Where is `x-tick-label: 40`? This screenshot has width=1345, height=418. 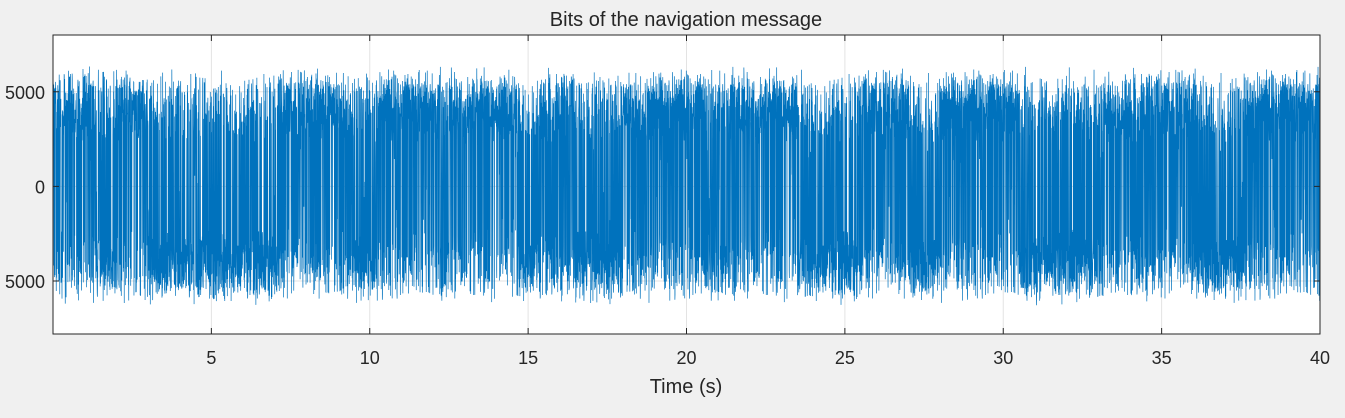 x-tick-label: 40 is located at coordinates (1320, 358).